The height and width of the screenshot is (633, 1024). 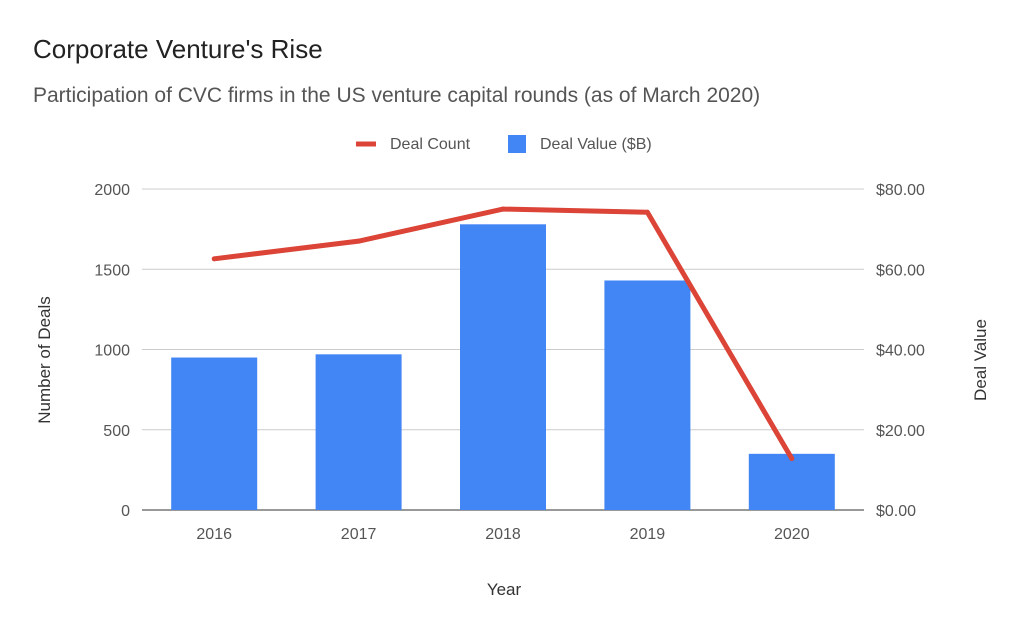 What do you see at coordinates (900, 190) in the screenshot?
I see `y2-tick-label: $80.00` at bounding box center [900, 190].